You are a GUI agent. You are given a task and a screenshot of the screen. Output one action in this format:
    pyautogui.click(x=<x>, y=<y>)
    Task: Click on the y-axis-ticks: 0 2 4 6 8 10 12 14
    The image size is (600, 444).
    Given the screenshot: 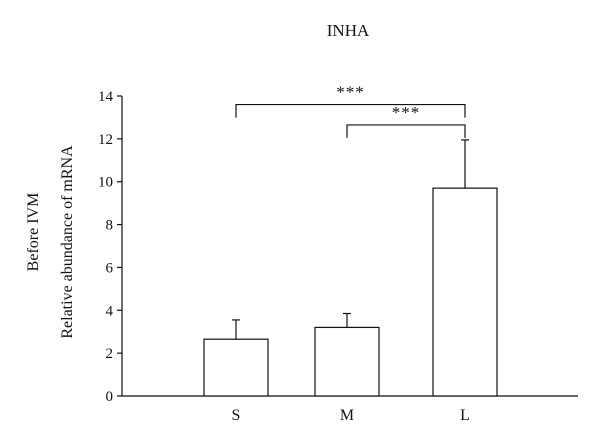 What is the action you would take?
    pyautogui.click(x=110, y=247)
    